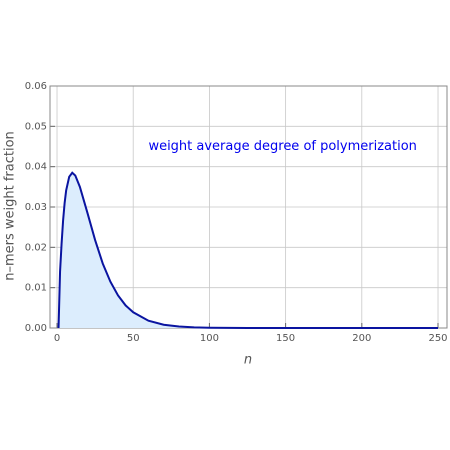 The width and height of the screenshot is (450, 450). Describe the element at coordinates (36, 126) in the screenshot. I see `y-tick-label: 0.05` at that location.